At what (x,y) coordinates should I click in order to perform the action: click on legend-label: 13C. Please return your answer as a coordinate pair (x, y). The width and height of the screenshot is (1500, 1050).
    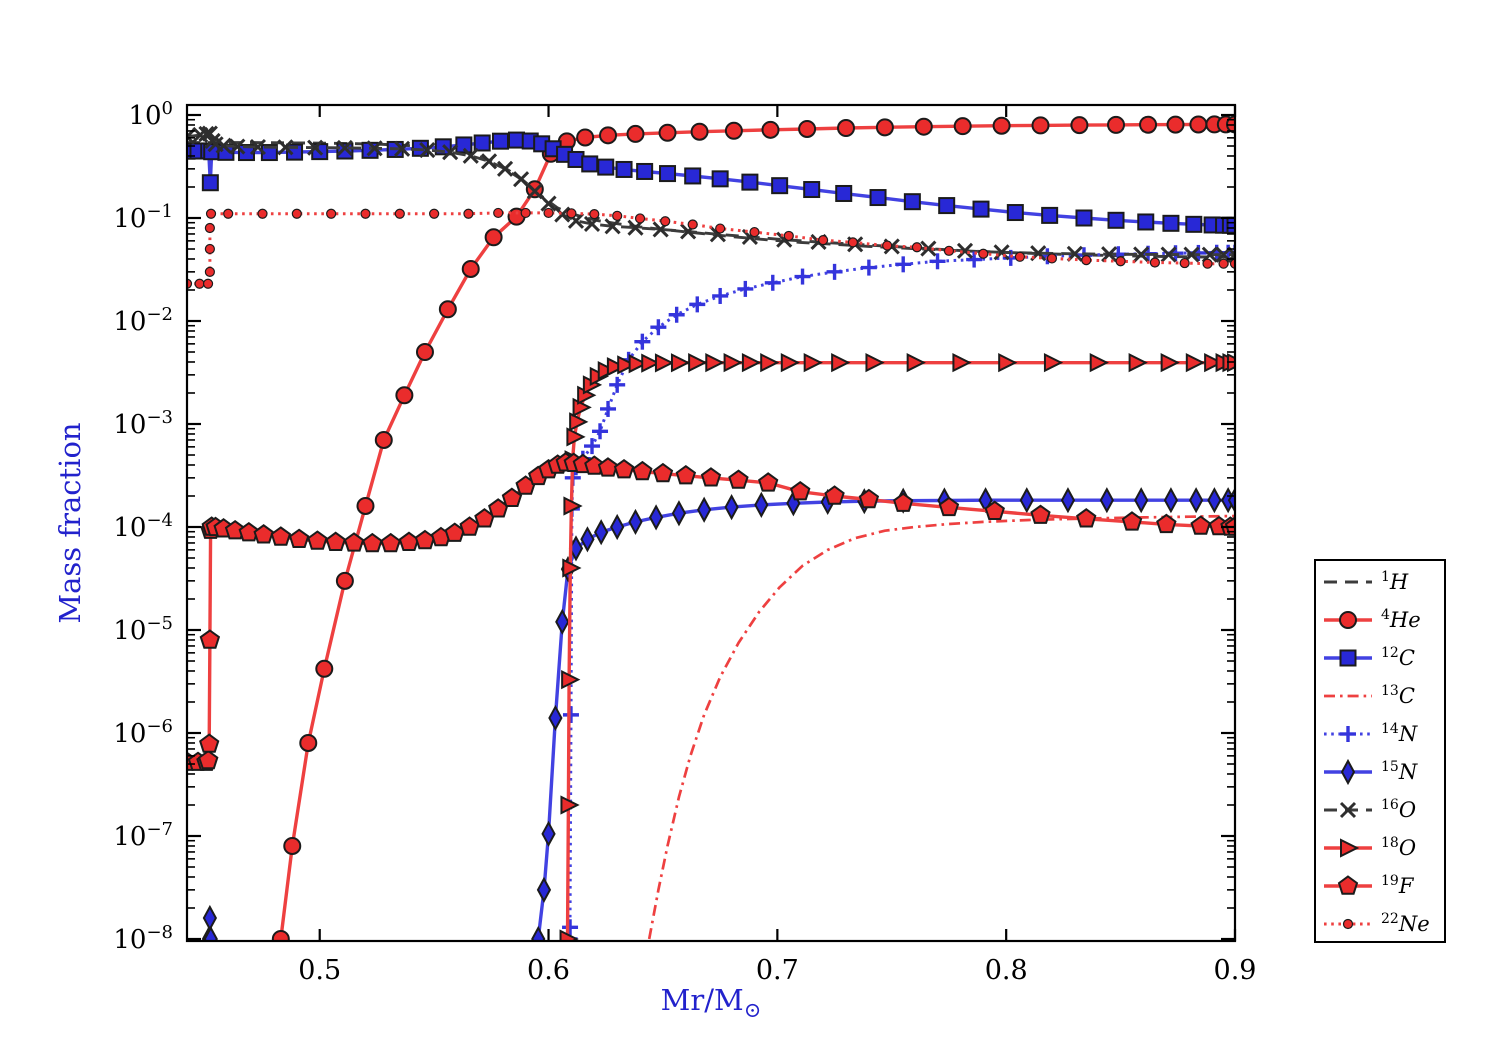
    Looking at the image, I should click on (1398, 695).